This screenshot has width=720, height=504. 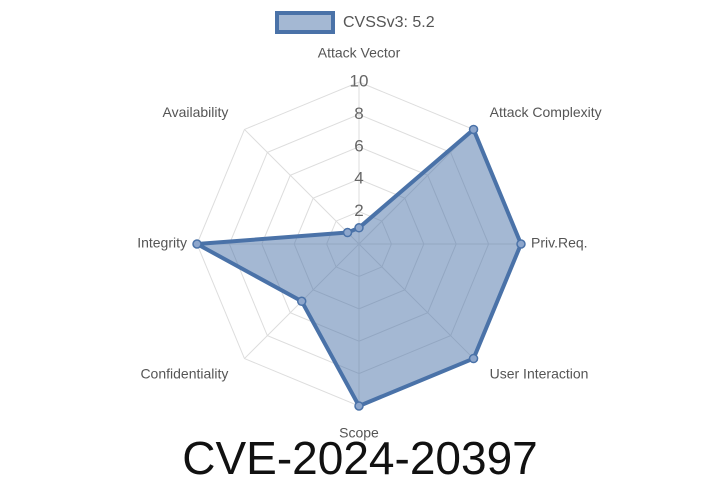 What do you see at coordinates (359, 433) in the screenshot?
I see `axis-label: Scope` at bounding box center [359, 433].